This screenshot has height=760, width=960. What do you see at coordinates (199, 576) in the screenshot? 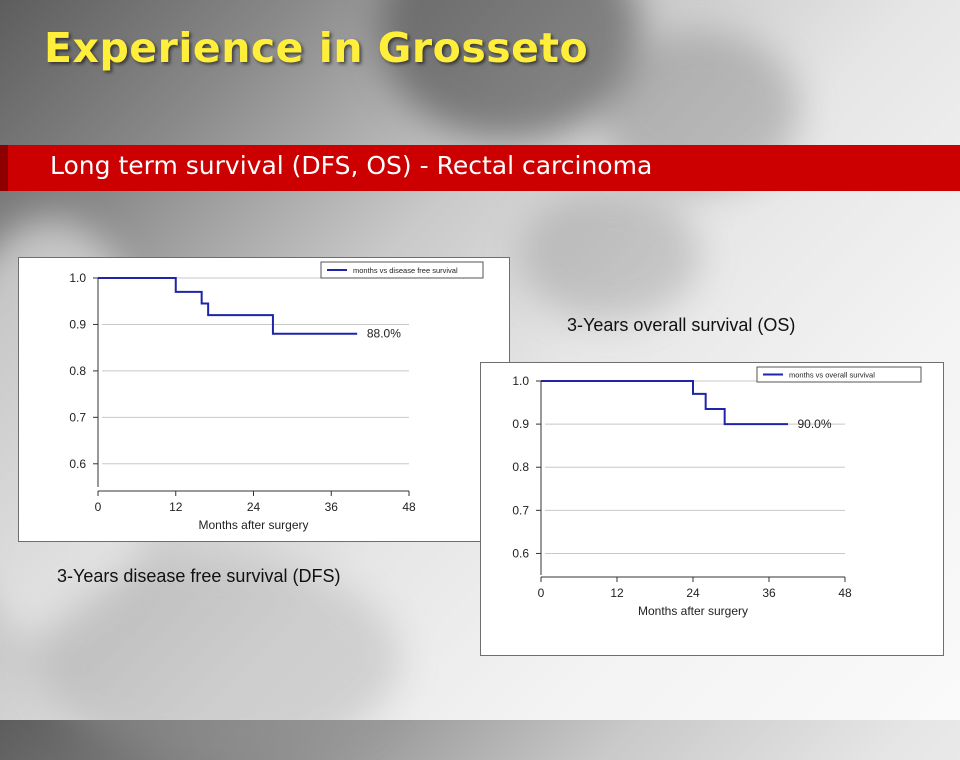
I see `dfs-caption: 3-Years disease free survival (DFS)` at bounding box center [199, 576].